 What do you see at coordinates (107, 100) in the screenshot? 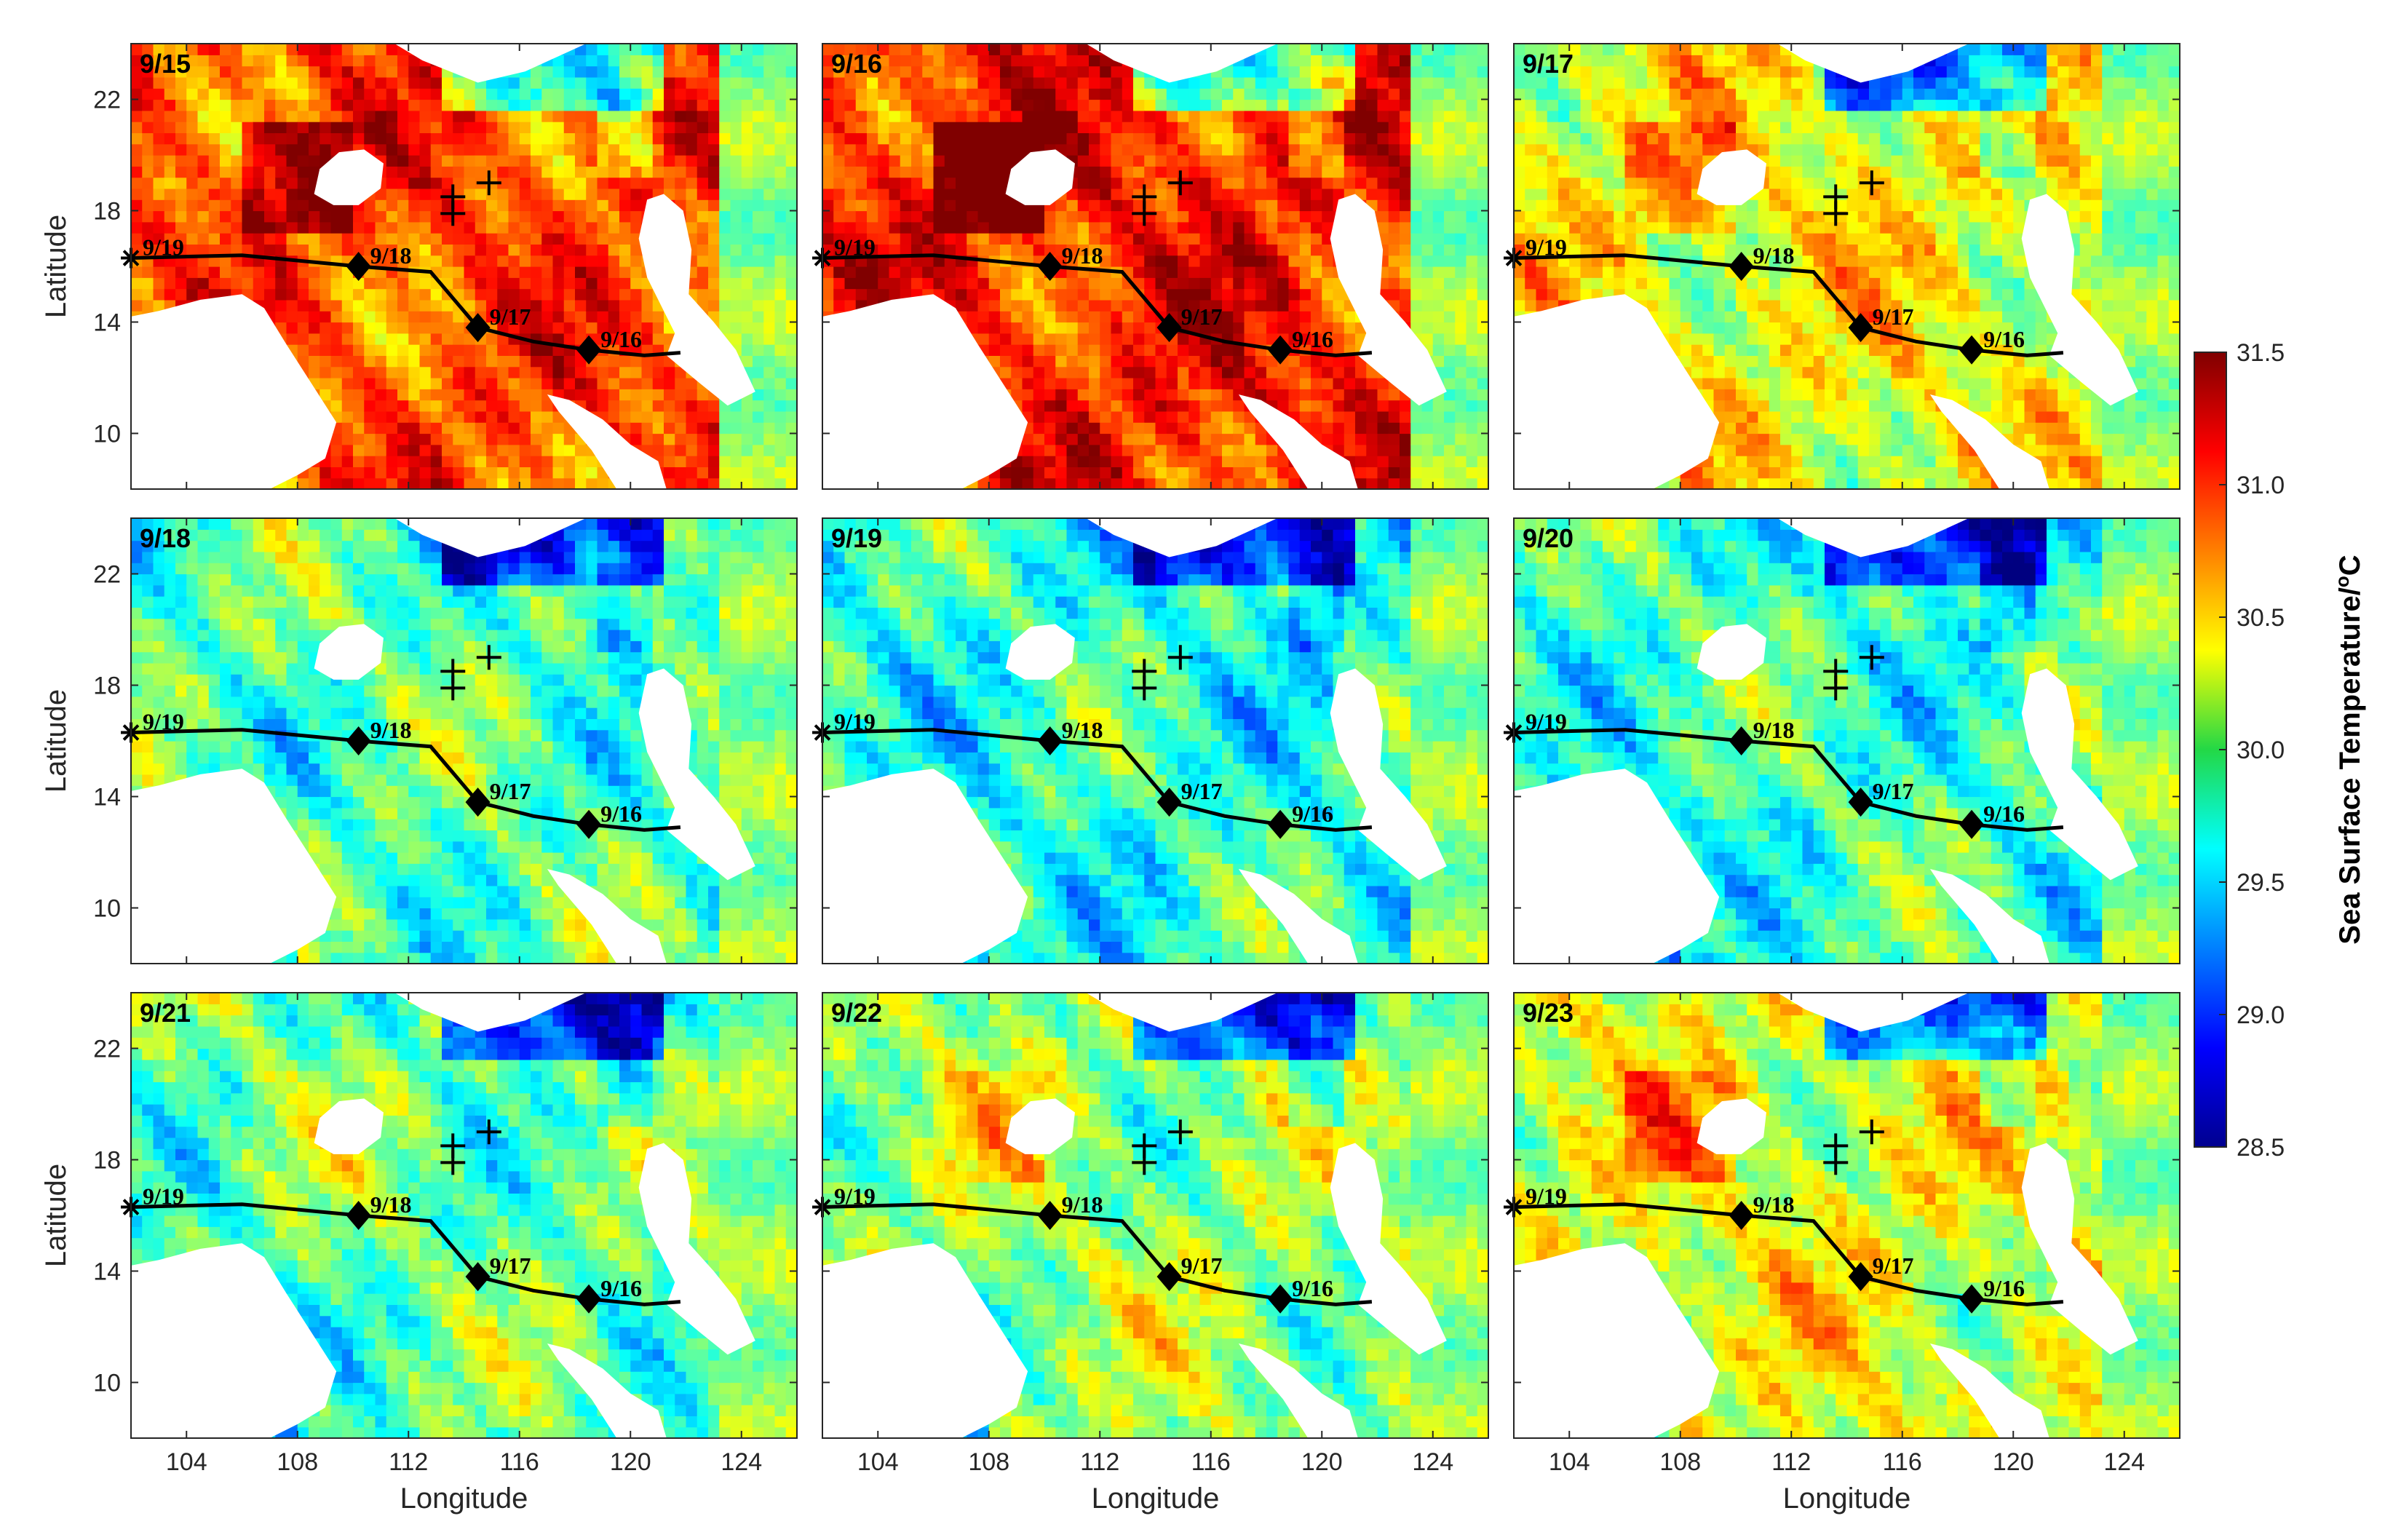
I see `y-tick-label: 22` at bounding box center [107, 100].